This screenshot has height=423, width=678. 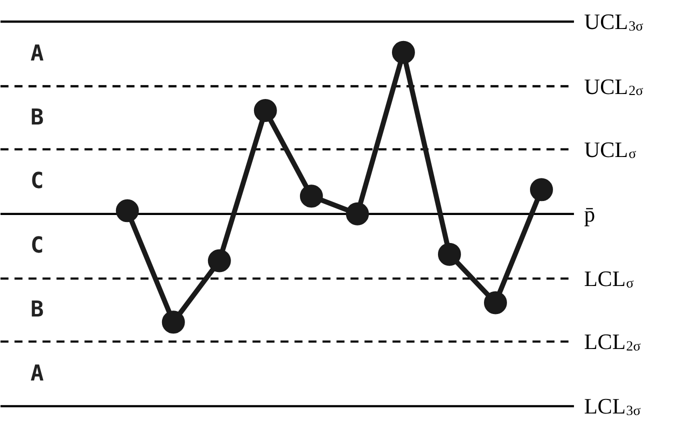 I want to click on ref-line-label: LCLσ, so click(x=609, y=279).